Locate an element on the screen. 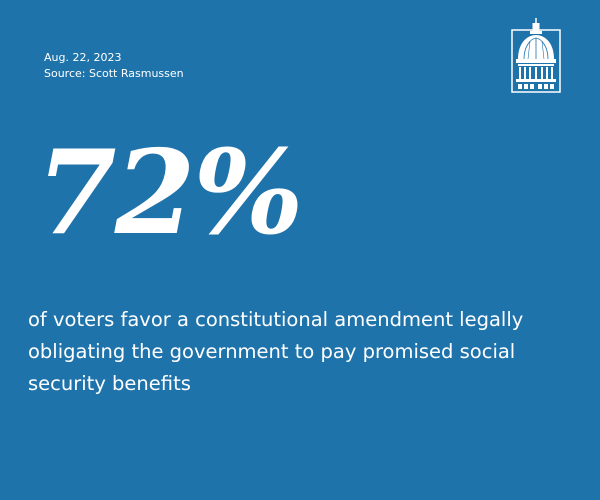 The width and height of the screenshot is (600, 500). capitol-dome-icon is located at coordinates (536, 55).